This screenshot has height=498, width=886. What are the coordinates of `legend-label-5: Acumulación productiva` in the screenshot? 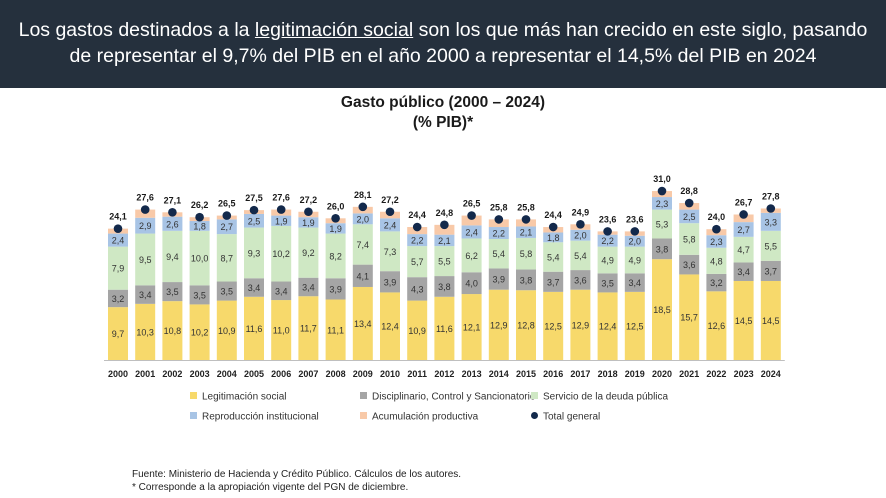 It's located at (425, 417).